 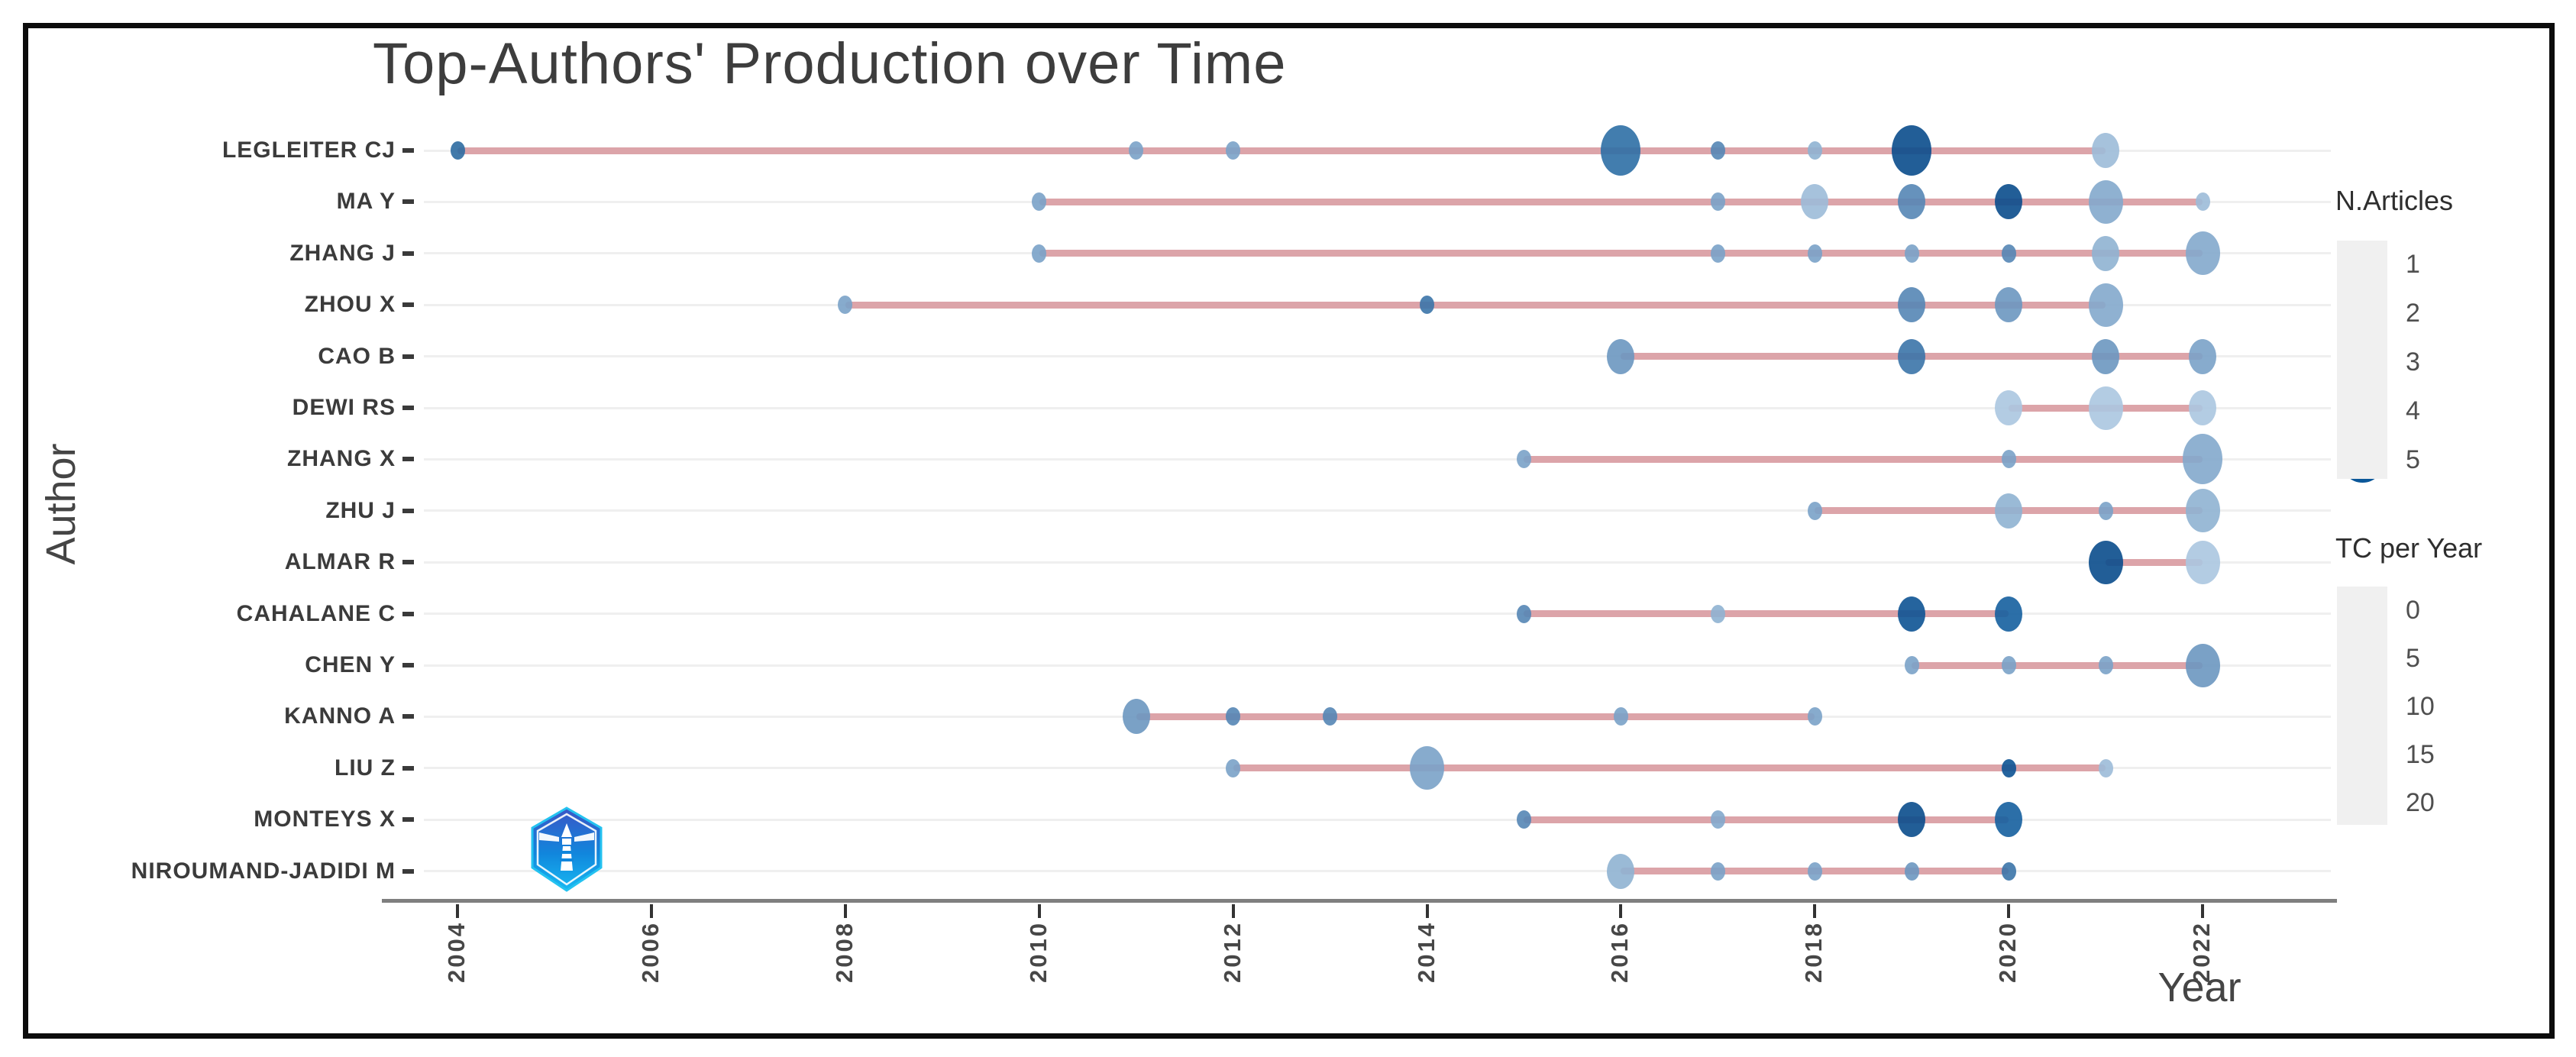 What do you see at coordinates (2008, 952) in the screenshot?
I see `x-axis-tick-label: 2020` at bounding box center [2008, 952].